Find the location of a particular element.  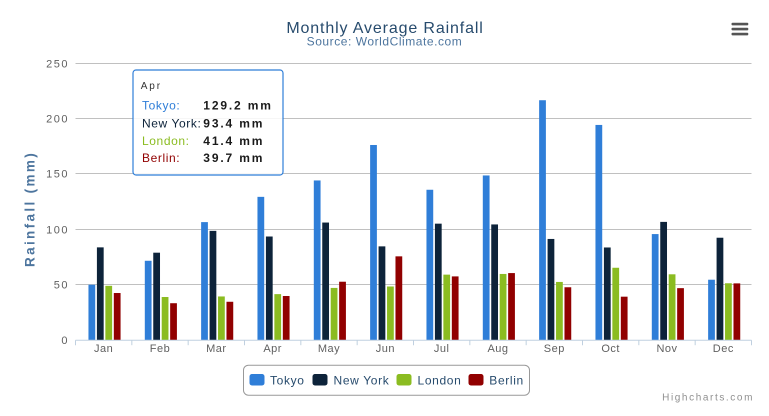

svg-text: Feb is located at coordinates (160, 349).